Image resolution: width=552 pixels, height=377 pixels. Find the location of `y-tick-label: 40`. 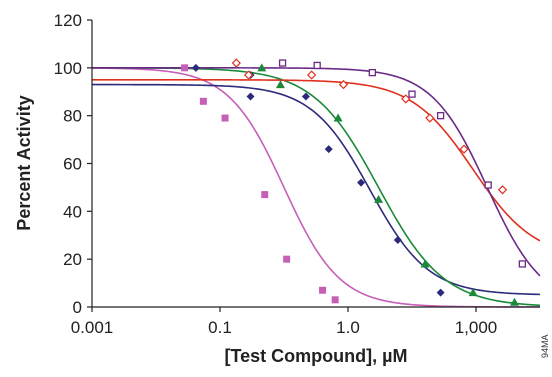

y-tick-label: 40 is located at coordinates (72, 211).